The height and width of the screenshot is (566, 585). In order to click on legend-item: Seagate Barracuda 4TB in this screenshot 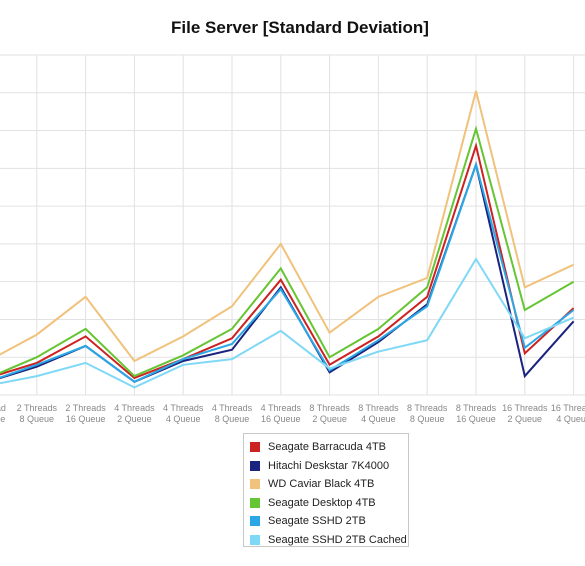, I will do `click(329, 447)`.